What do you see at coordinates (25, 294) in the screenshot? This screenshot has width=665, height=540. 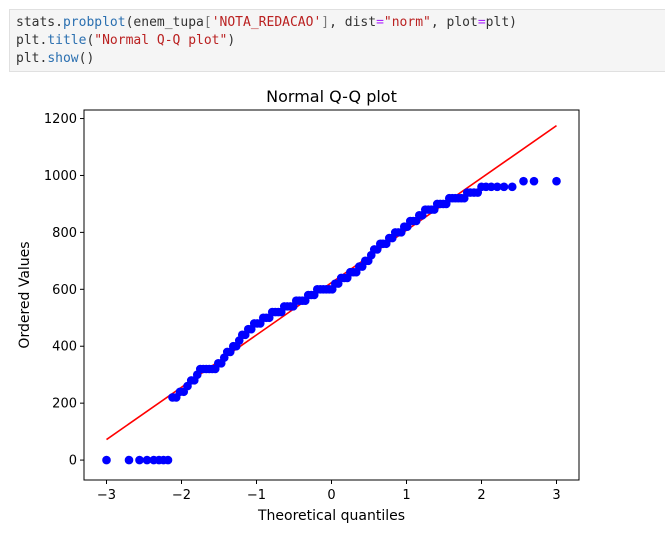 I see `y-axis-label: Ordered Values` at bounding box center [25, 294].